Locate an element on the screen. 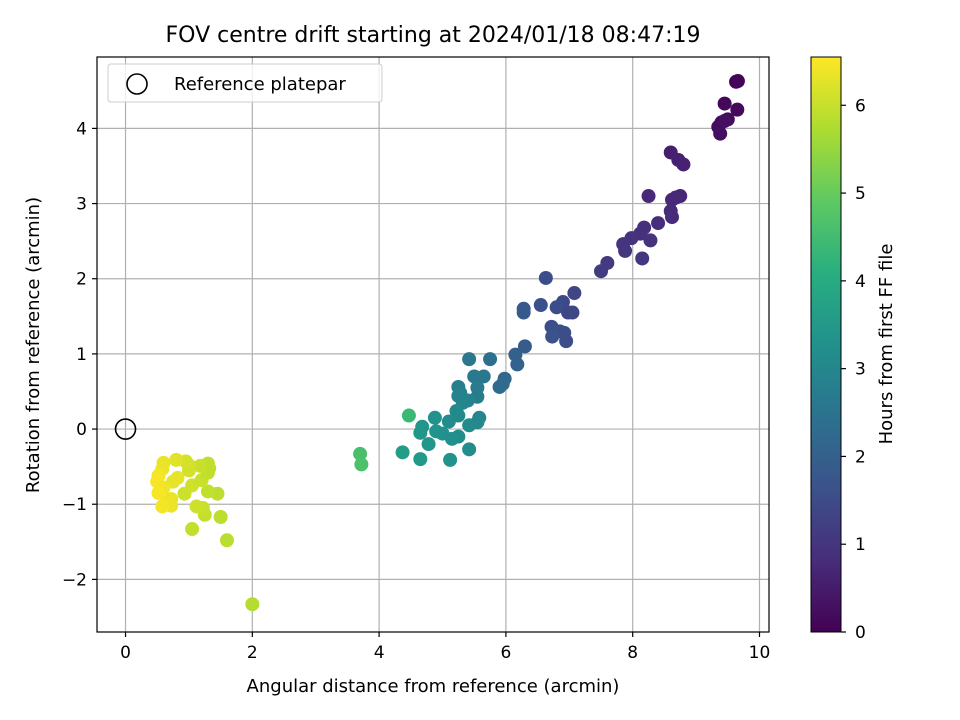 The width and height of the screenshot is (960, 720). x-tick-label: 4 is located at coordinates (379, 653).